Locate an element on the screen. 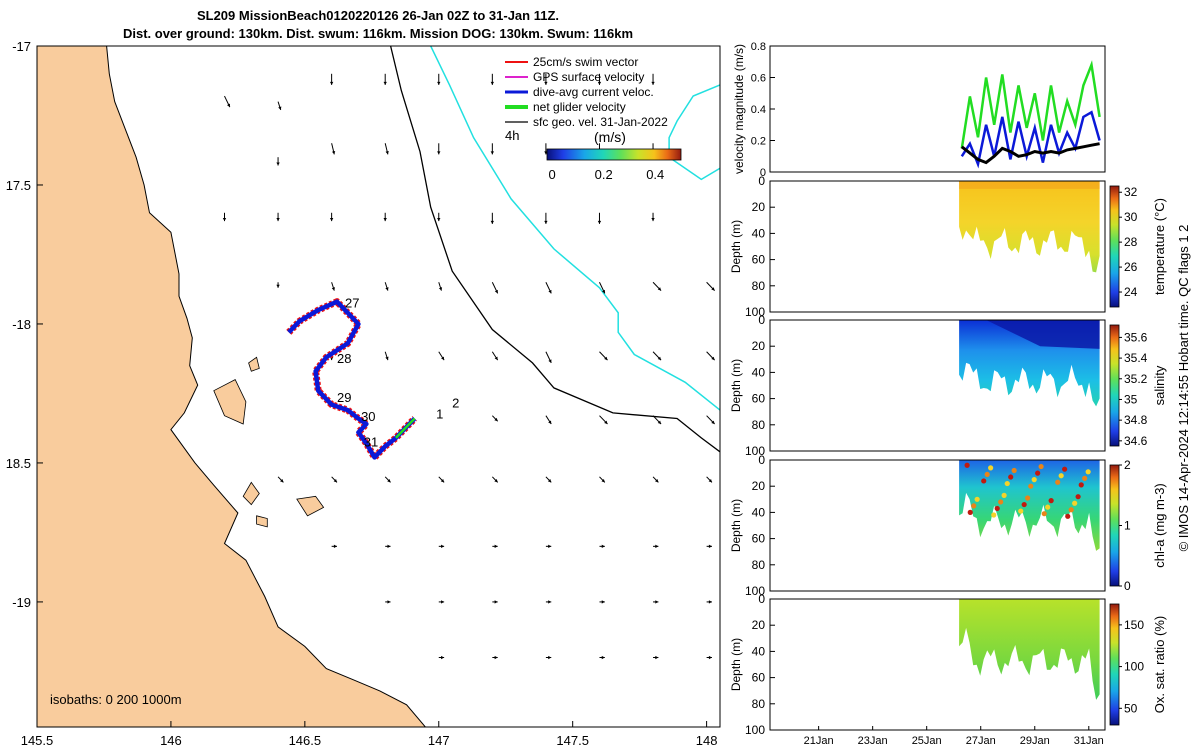  velocity-y-tick-label: 0.6 is located at coordinates (758, 79).